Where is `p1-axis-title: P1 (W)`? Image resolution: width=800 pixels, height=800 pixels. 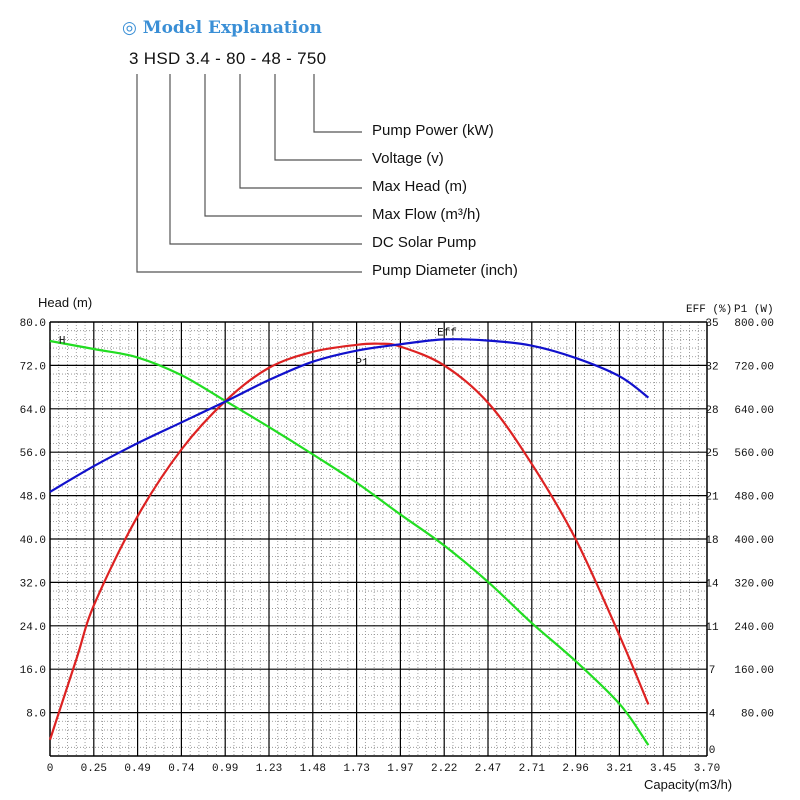 p1-axis-title: P1 (W) is located at coordinates (754, 310).